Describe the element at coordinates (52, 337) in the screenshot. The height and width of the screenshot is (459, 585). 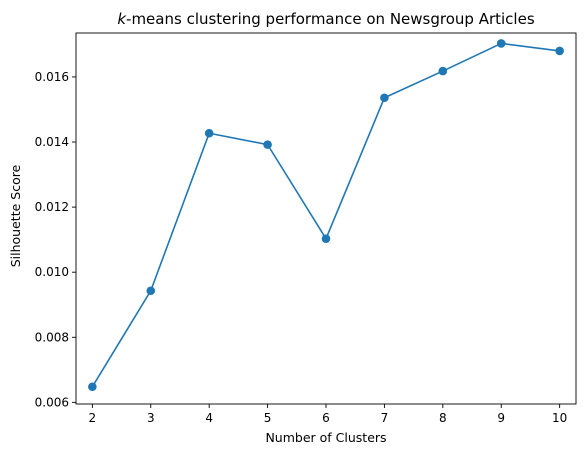
I see `y-tick-label: 0.008` at that location.